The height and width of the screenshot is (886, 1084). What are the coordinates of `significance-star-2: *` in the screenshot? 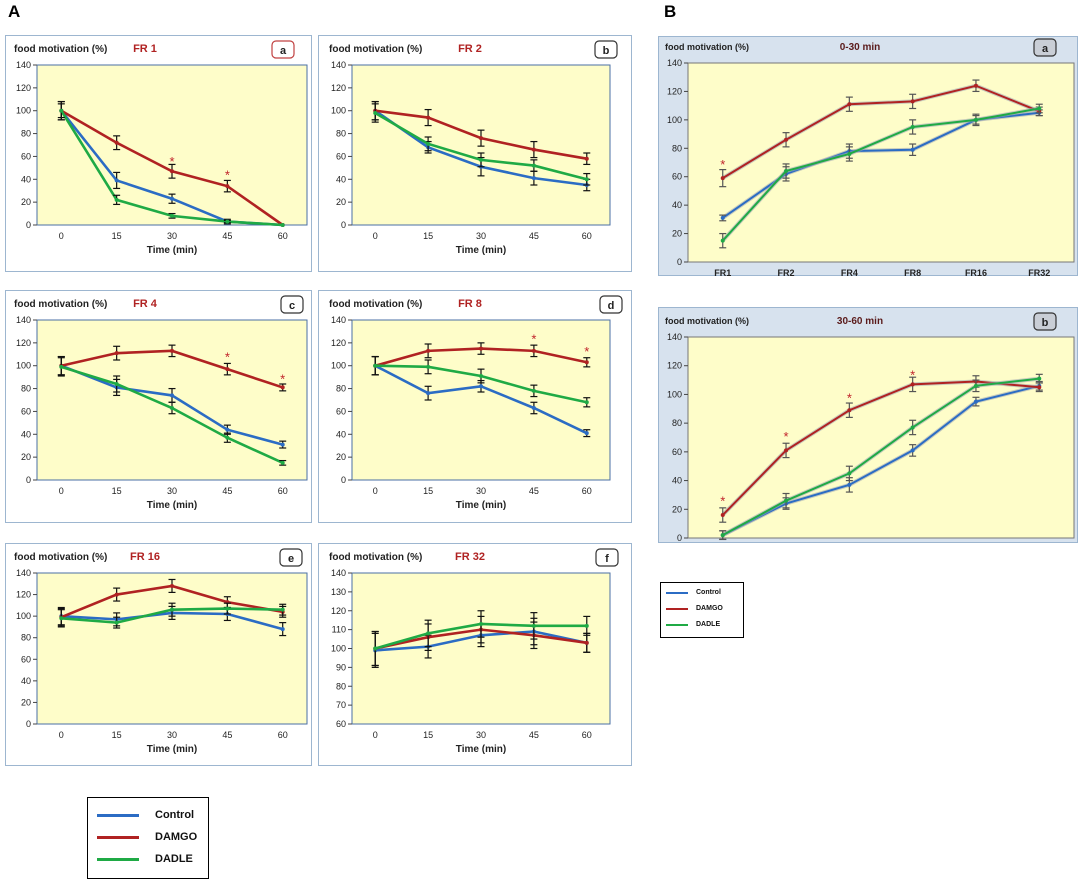 It's located at (849, 397).